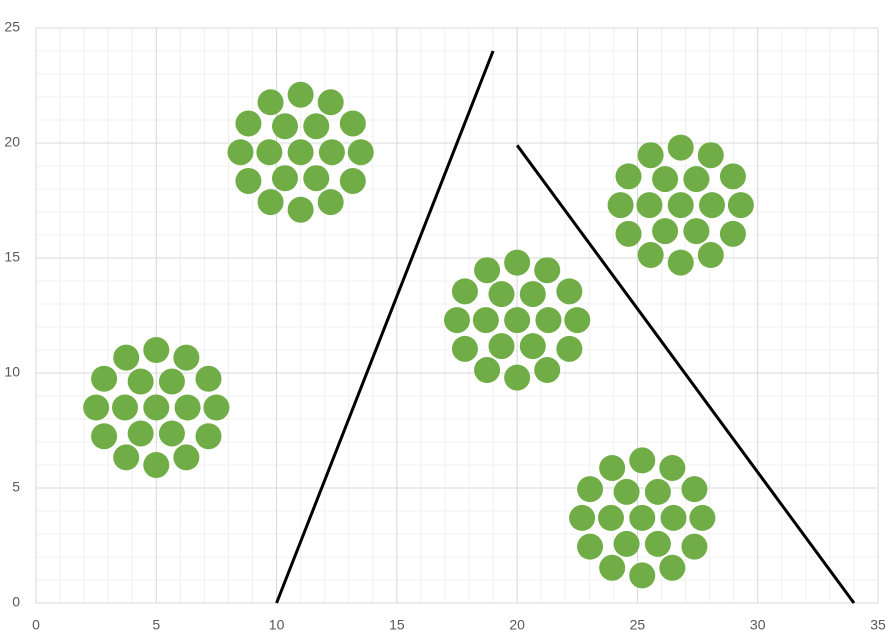  Describe the element at coordinates (638, 625) in the screenshot. I see `x-tick-label: 25` at that location.